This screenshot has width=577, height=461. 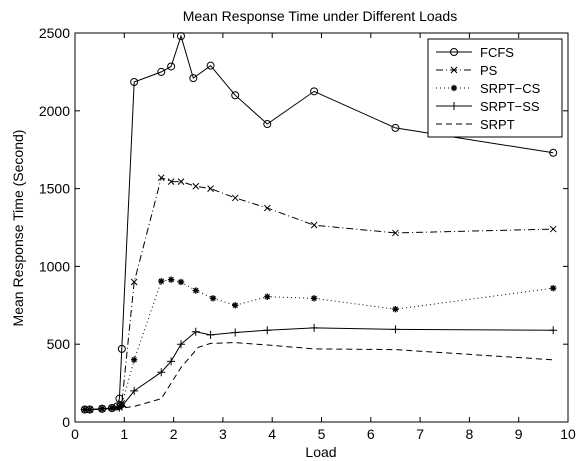 I want to click on x-tick-label: 2, so click(x=174, y=434).